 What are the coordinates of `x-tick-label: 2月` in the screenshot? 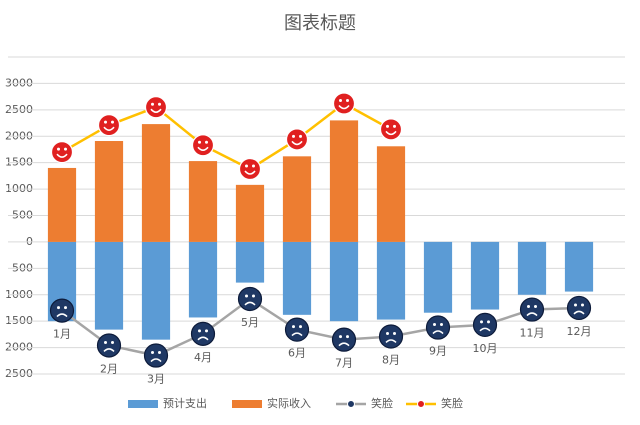 It's located at (109, 368).